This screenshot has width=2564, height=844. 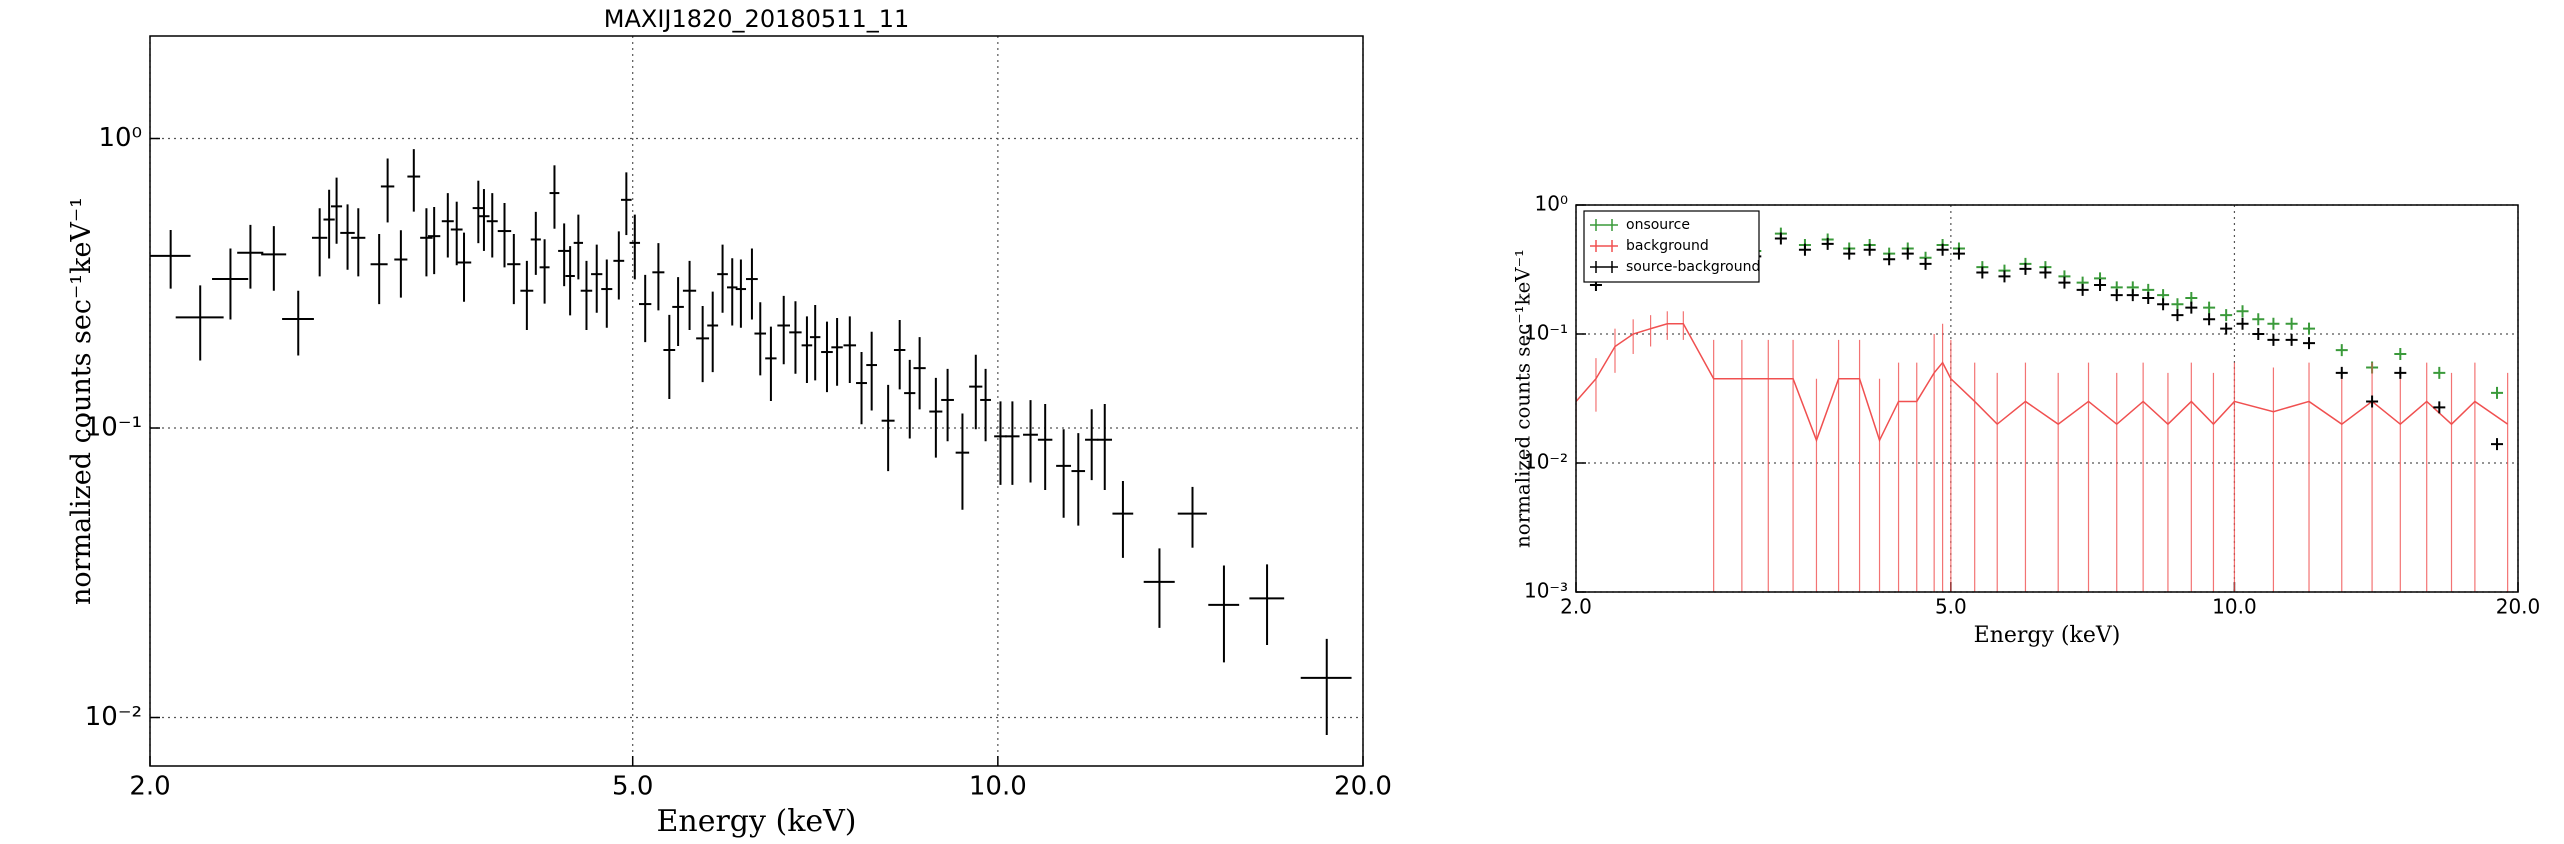 What do you see at coordinates (1546, 591) in the screenshot?
I see `y-tick-label: 10⁻³` at bounding box center [1546, 591].